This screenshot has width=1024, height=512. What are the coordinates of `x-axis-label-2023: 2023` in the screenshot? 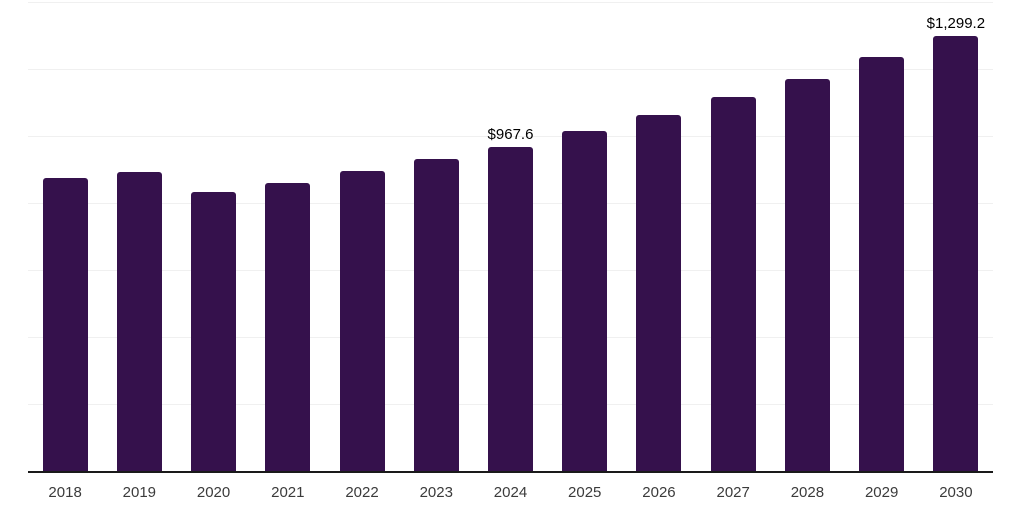 It's located at (436, 492).